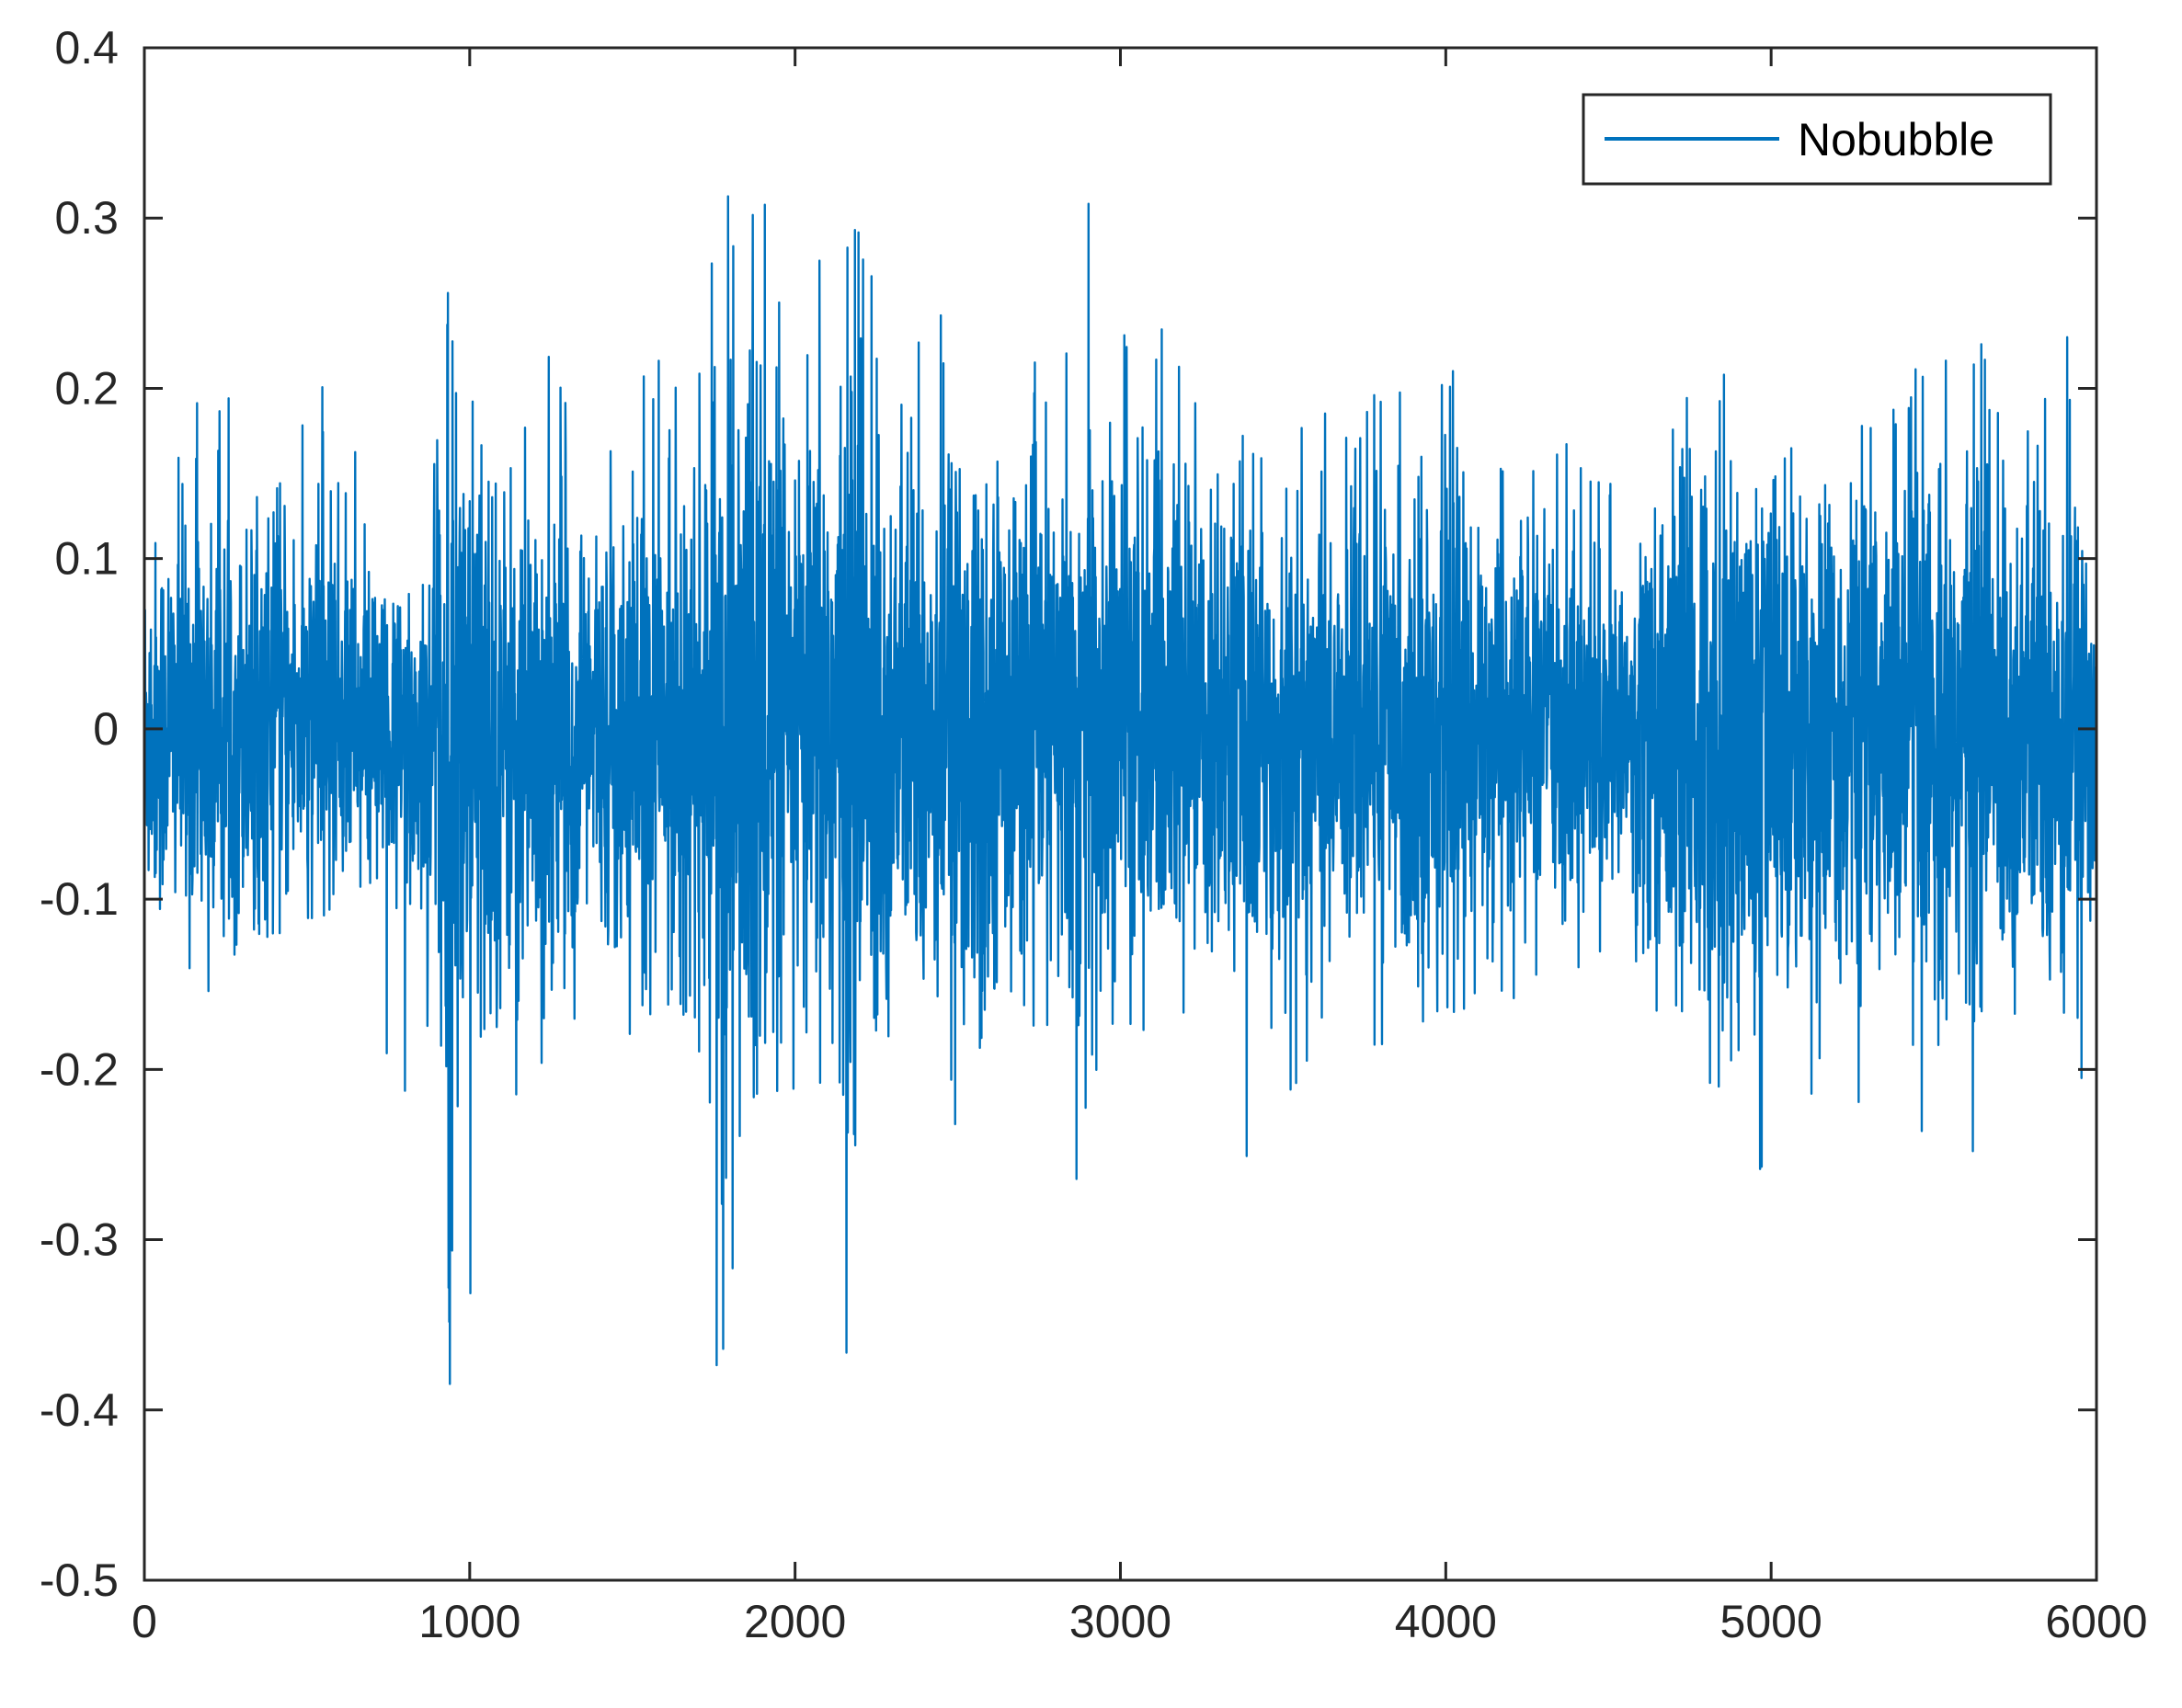 The height and width of the screenshot is (1708, 2182). Describe the element at coordinates (79, 814) in the screenshot. I see `y-tick-labels: -0.5 -0.4 -0.3 -0.2 -0.1 0 0.1 0.2 0.3 0.4` at that location.